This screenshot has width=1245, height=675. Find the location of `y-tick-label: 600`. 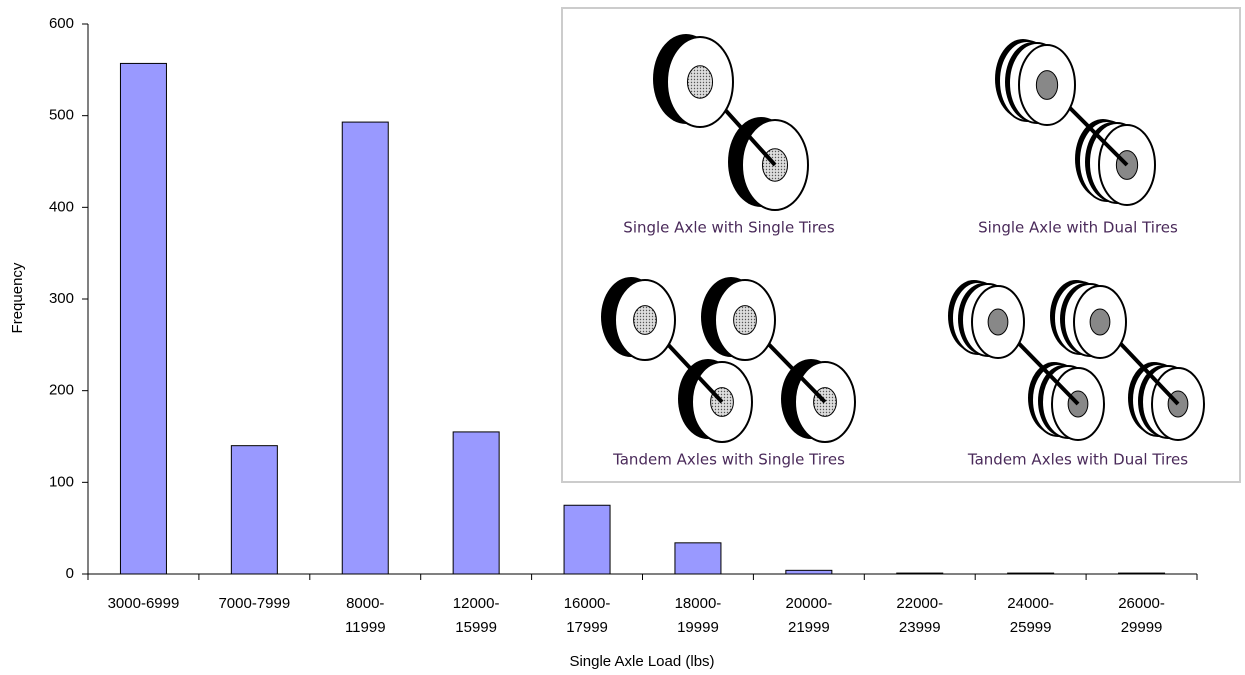

y-tick-label: 600 is located at coordinates (61, 23).